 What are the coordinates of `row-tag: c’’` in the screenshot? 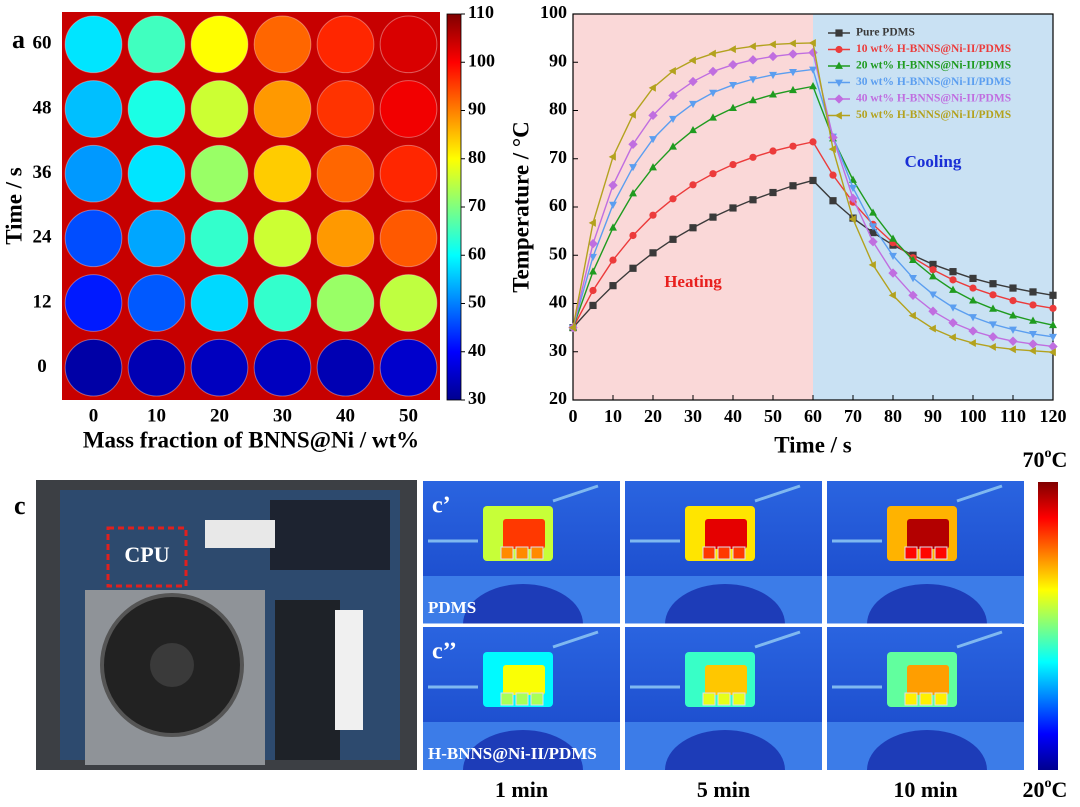 It's located at (444, 652).